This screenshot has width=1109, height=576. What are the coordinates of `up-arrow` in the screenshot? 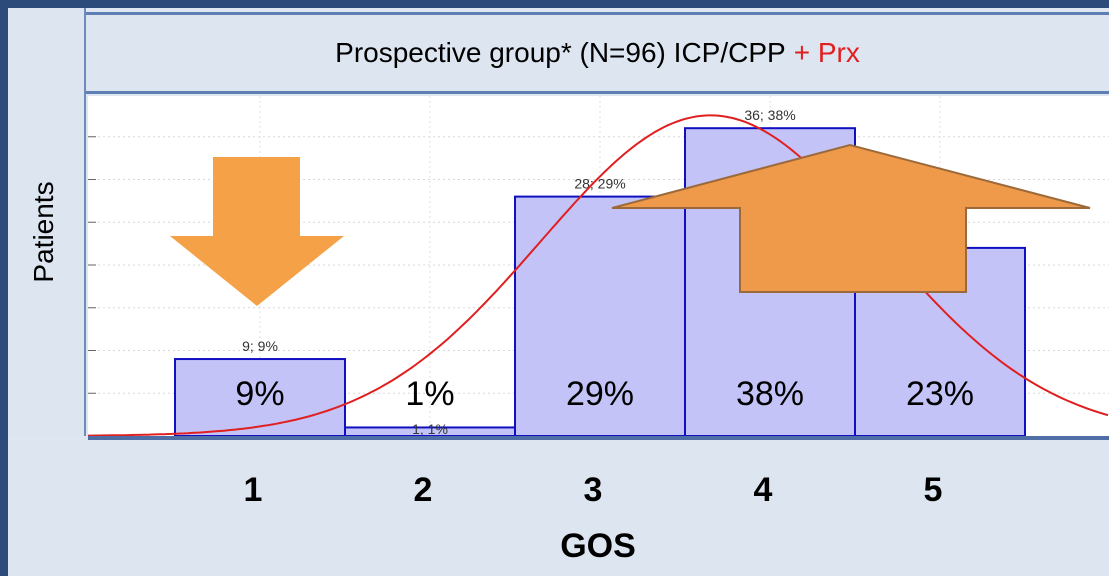 It's located at (851, 218).